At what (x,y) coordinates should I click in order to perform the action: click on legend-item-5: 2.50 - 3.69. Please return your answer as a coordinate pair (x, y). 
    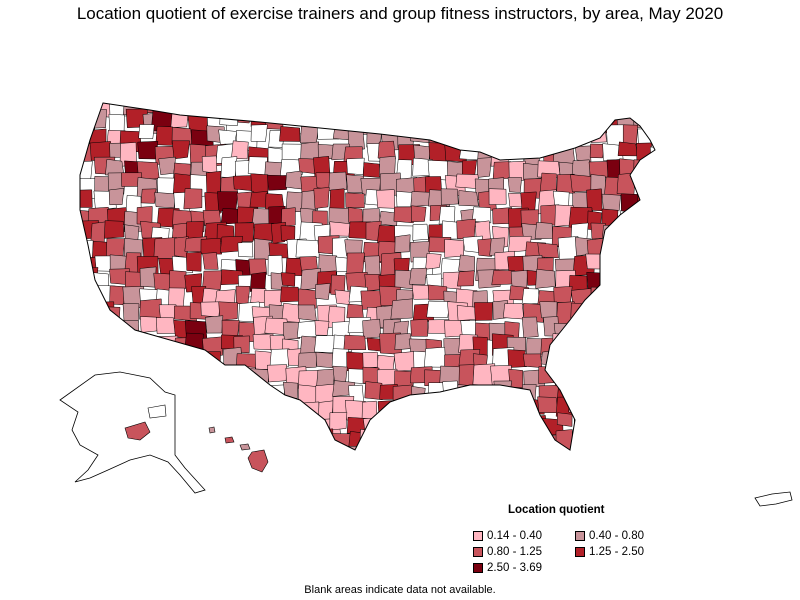
    Looking at the image, I should click on (507, 568).